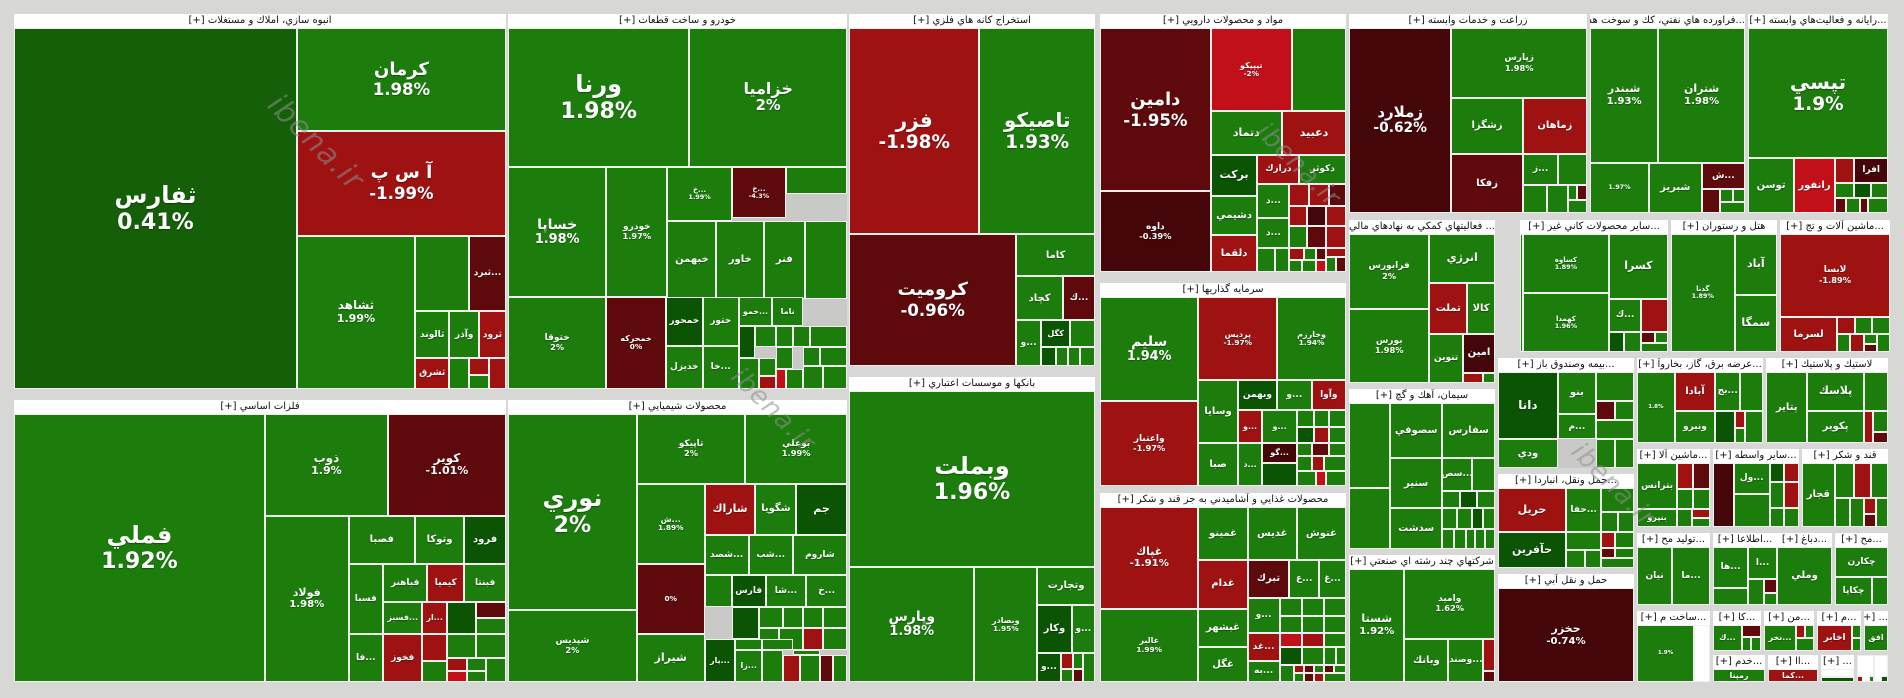 This screenshot has height=698, width=1904. I want to click on stock-tile: وبانك, so click(1426, 660).